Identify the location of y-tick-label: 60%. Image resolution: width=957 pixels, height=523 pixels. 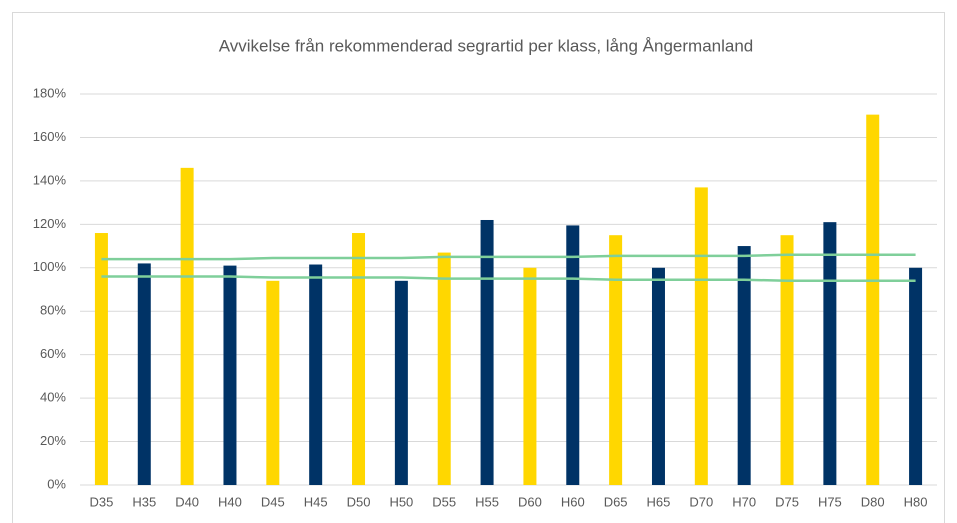
(53, 353).